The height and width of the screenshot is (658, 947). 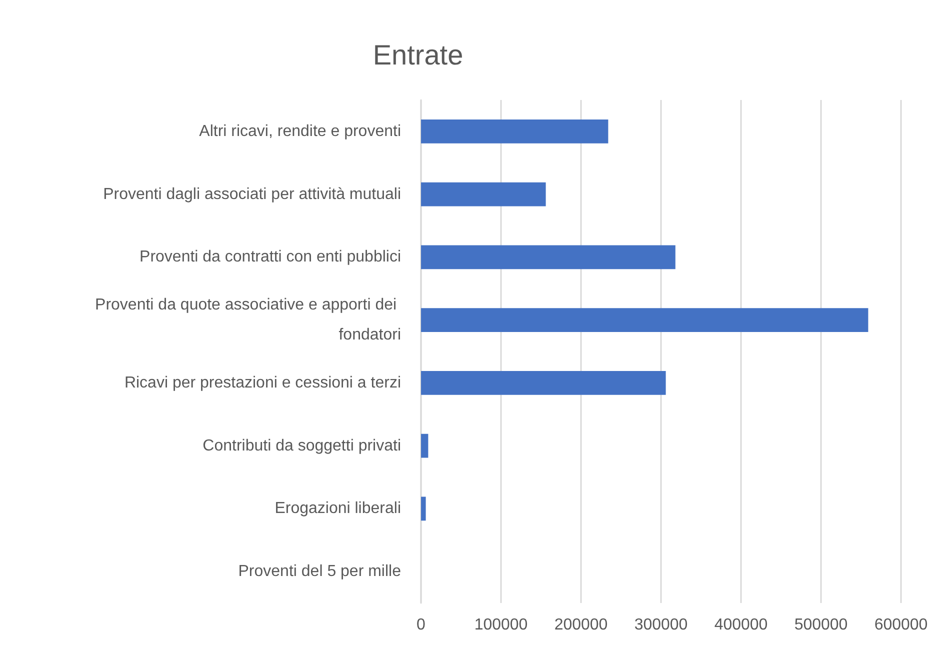 I want to click on y-tick-label: Proventi dagli associati per attività mutuali, so click(x=252, y=194).